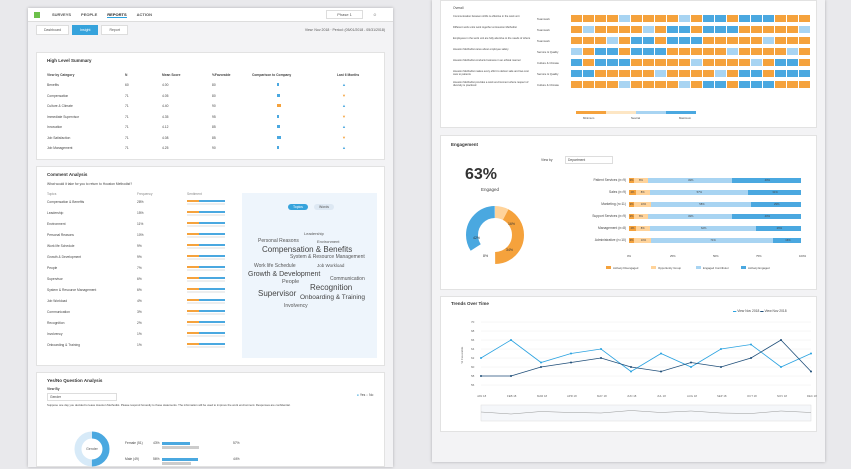 This screenshot has height=469, width=851. Describe the element at coordinates (126, 75) in the screenshot. I see `hl-header: N` at that location.